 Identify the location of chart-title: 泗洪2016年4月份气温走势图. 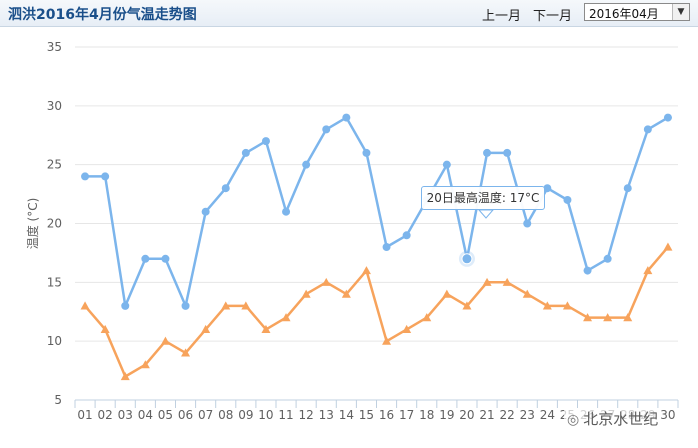
(102, 15).